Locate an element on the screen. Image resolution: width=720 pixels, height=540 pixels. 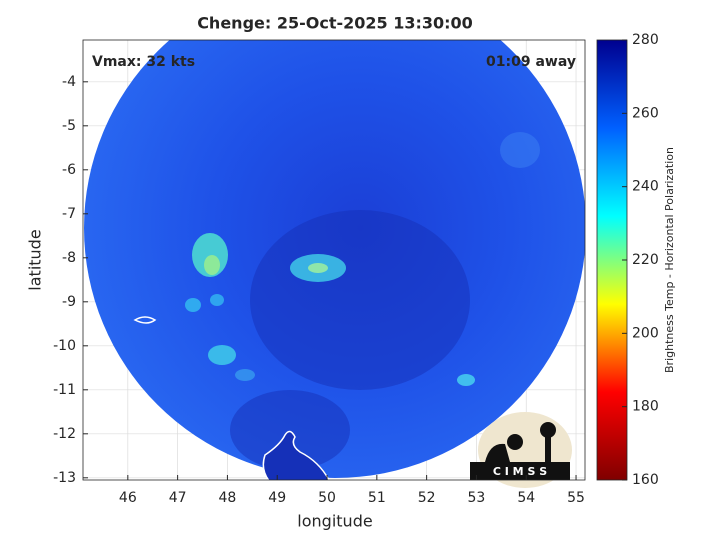
logo-text: C I M S S is located at coordinates (520, 471).